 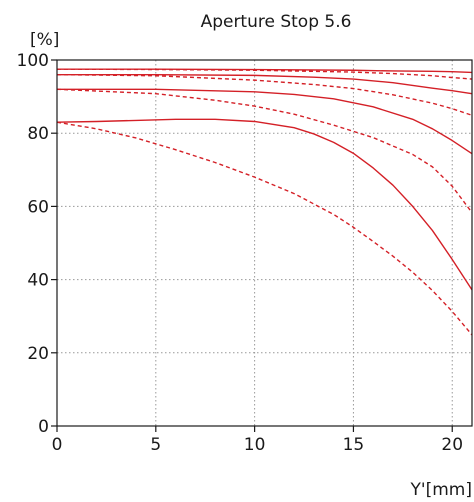 What do you see at coordinates (452, 445) in the screenshot?
I see `x-tick-label: 20` at bounding box center [452, 445].